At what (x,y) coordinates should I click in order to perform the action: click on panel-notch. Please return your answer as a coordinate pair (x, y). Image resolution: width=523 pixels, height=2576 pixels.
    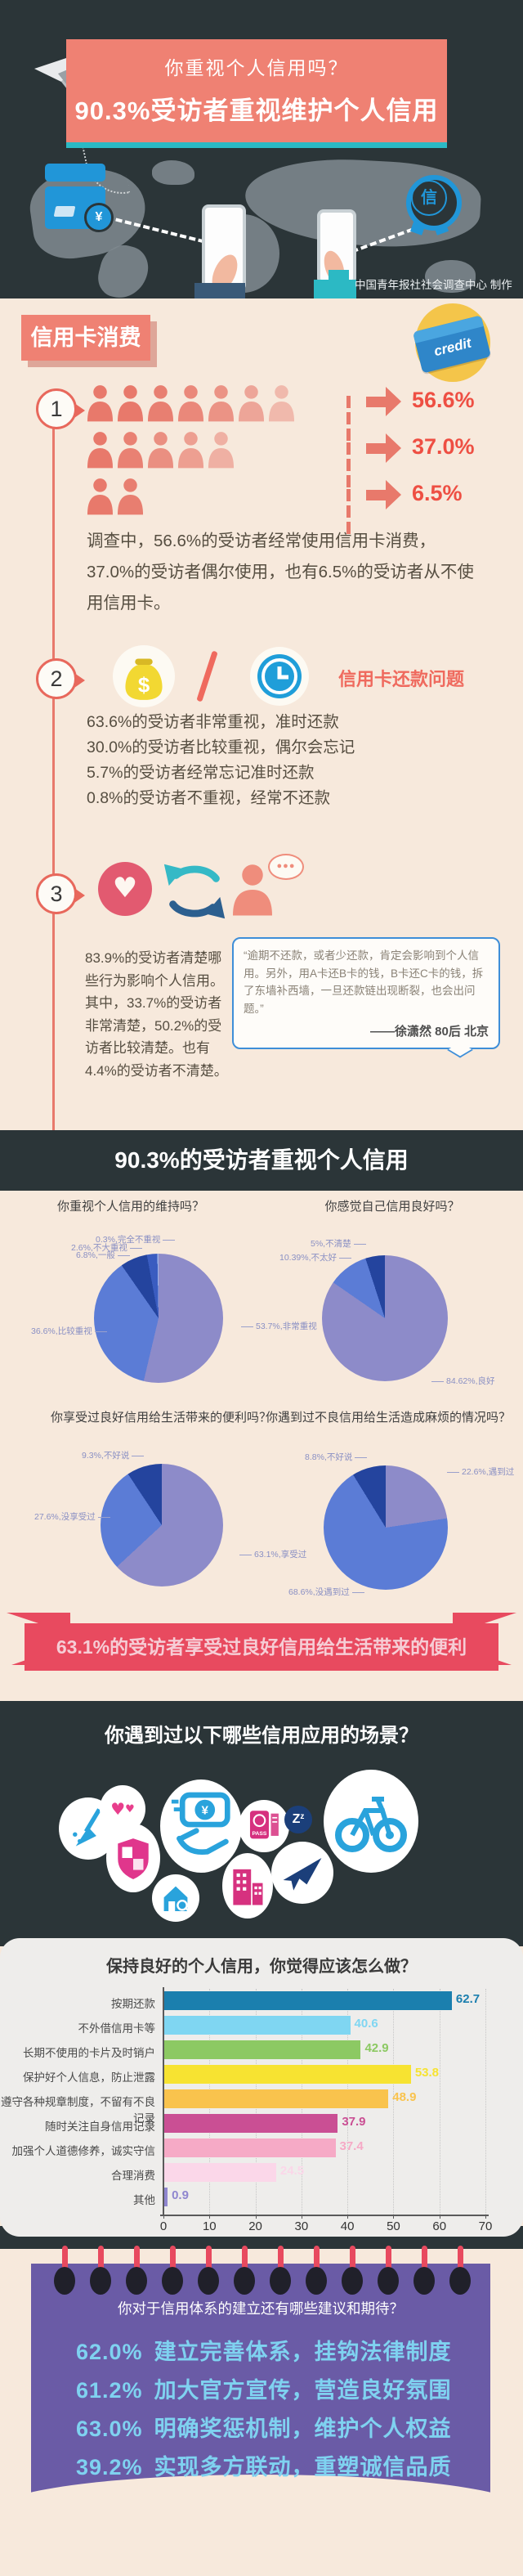
    Looking at the image, I should click on (261, 2511).